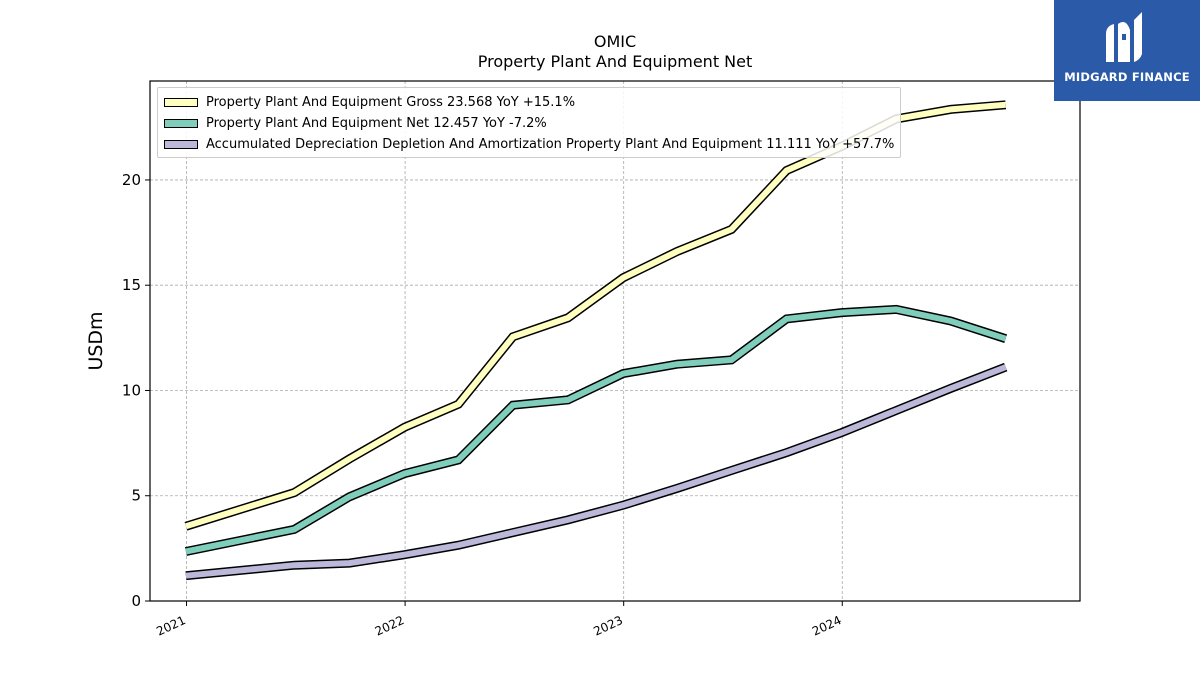 This screenshot has width=1200, height=675. Describe the element at coordinates (181, 102) in the screenshot. I see `legend-swatch-gross` at that location.